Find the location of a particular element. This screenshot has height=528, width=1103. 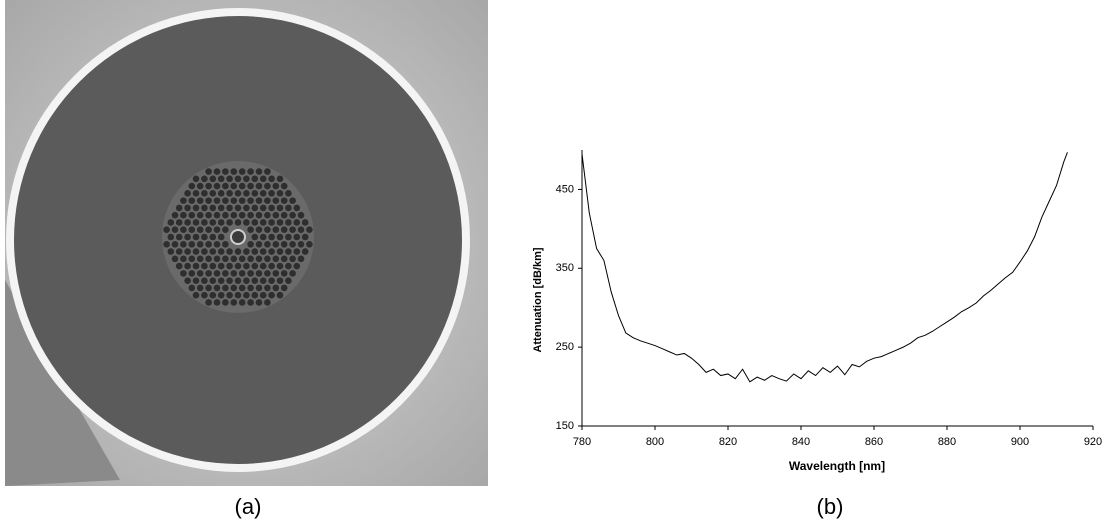

panel-label: (a) is located at coordinates (248, 506).